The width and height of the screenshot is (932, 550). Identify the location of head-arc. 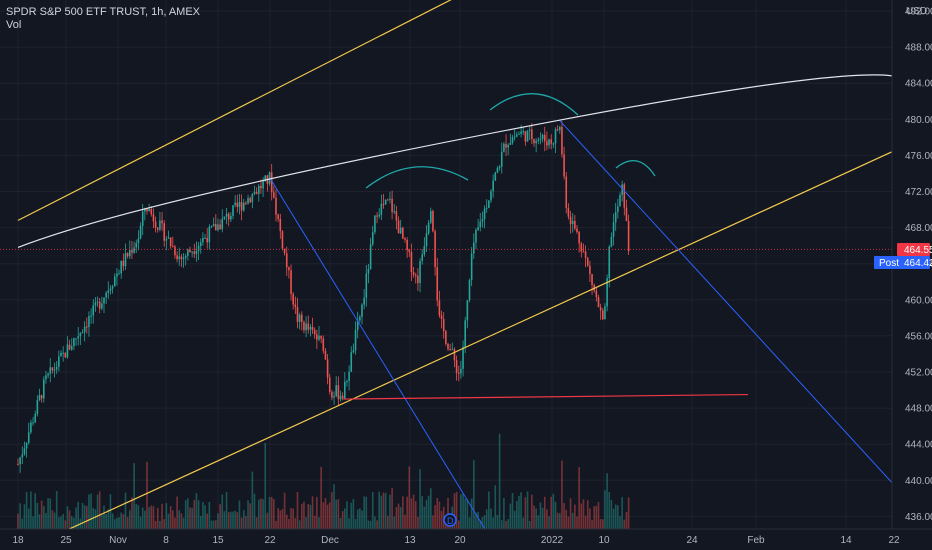
(534, 104).